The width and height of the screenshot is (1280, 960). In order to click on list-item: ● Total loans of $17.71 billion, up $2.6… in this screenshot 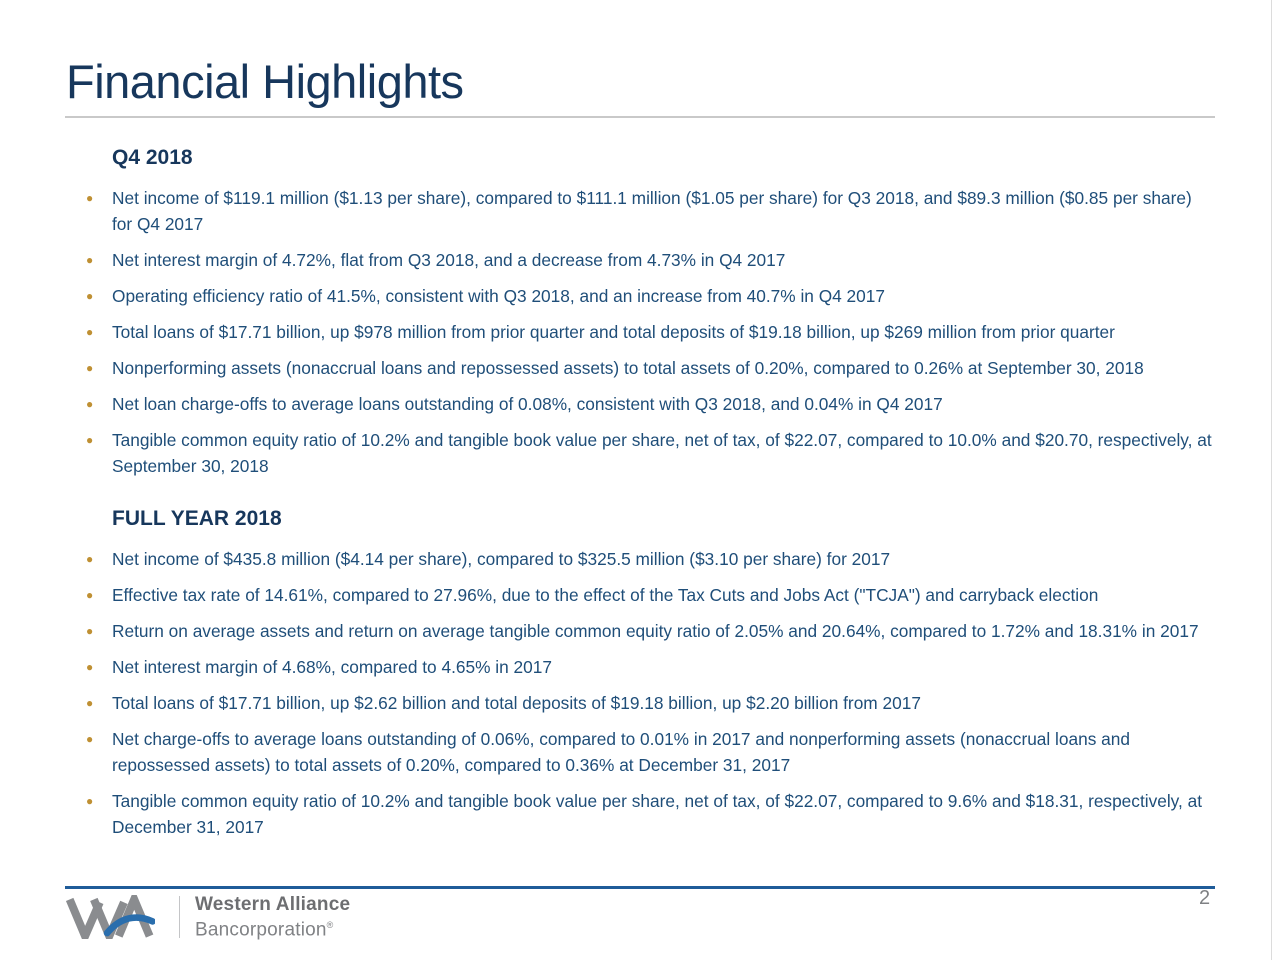, I will do `click(641, 703)`.